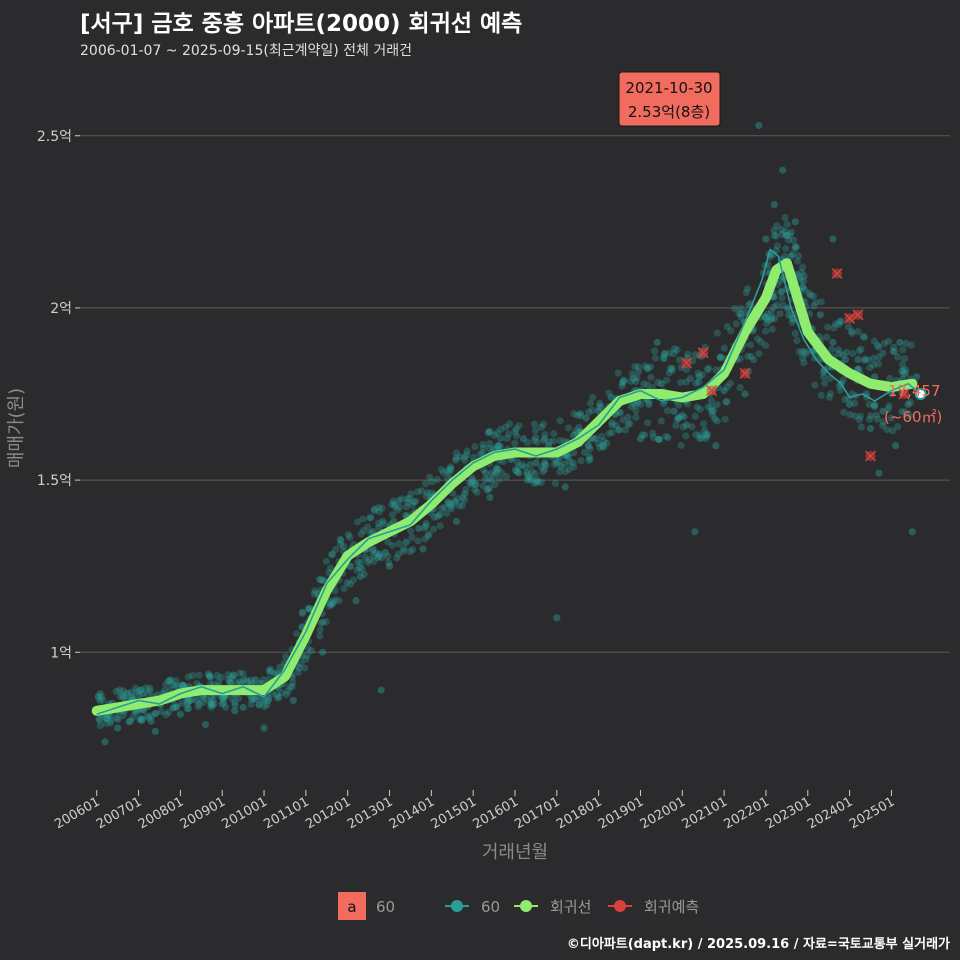 The image size is (960, 960). What do you see at coordinates (54, 481) in the screenshot?
I see `y-tick-label: 1.5억` at bounding box center [54, 481].